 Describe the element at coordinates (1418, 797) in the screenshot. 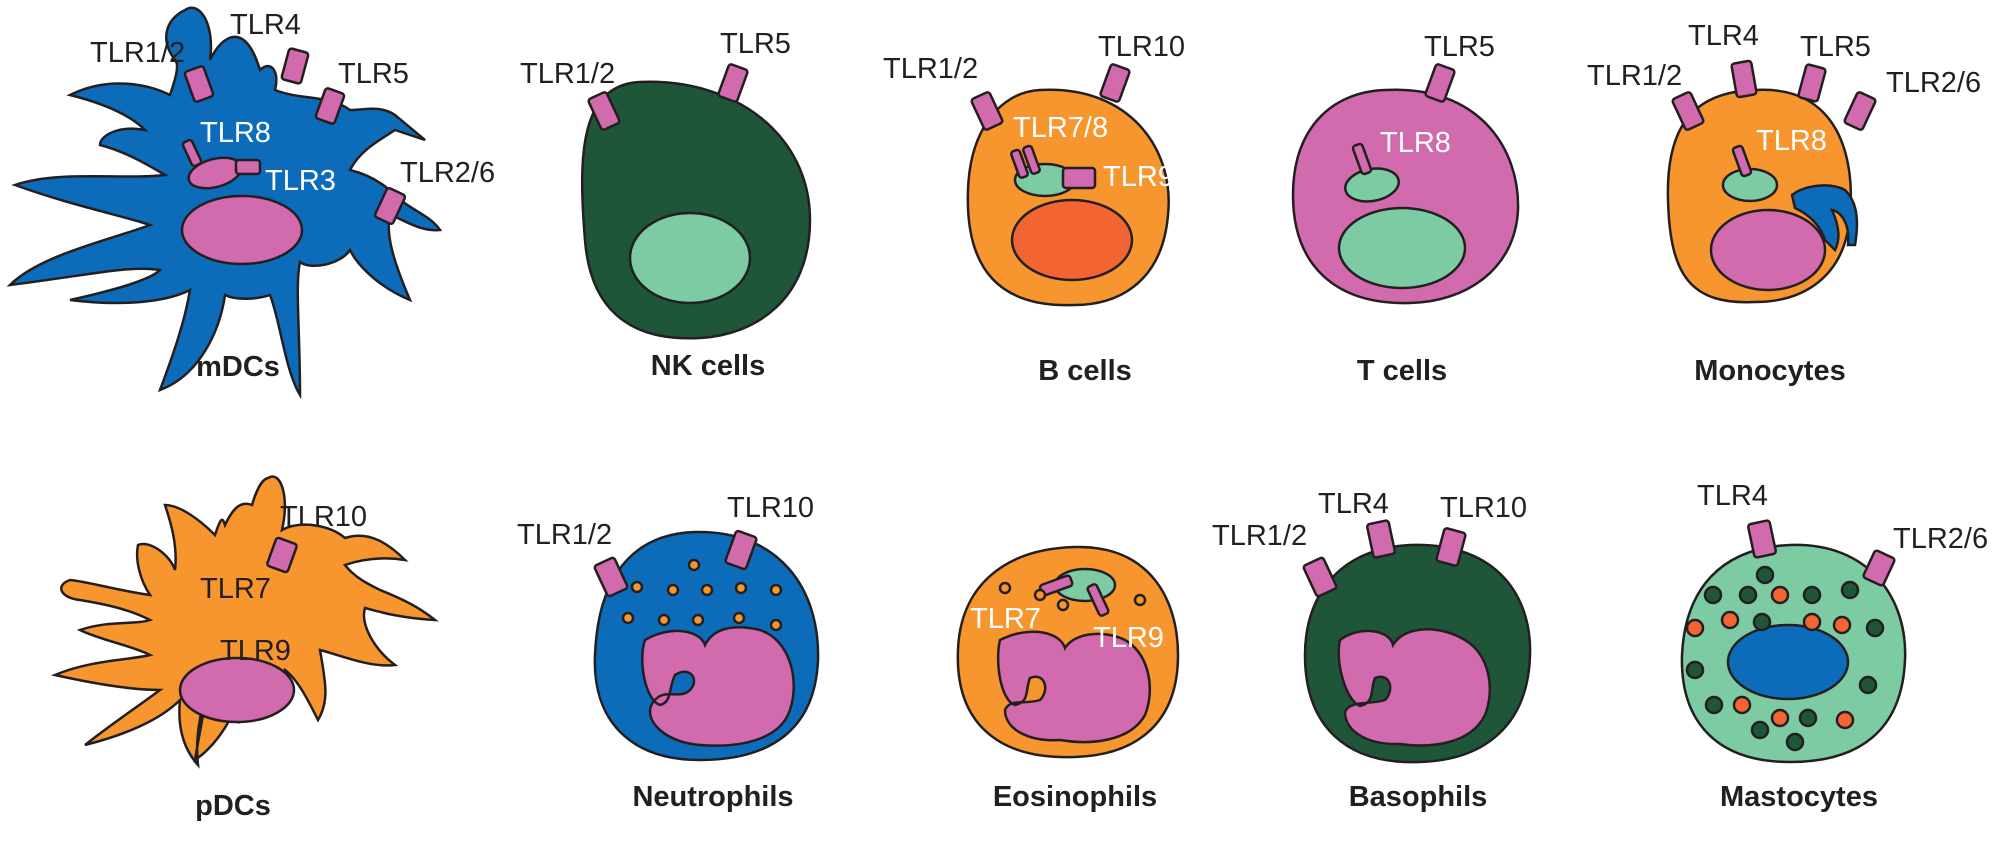

I see `basophil-cell-name: Basophils` at that location.